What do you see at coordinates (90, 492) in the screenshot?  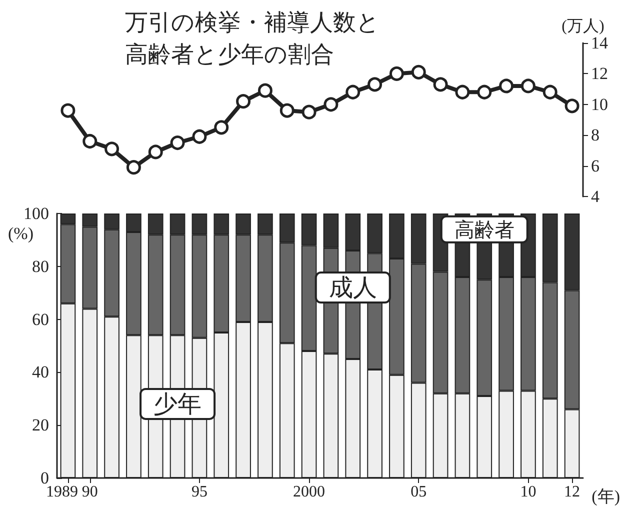 I see `x-tick-label: 90` at bounding box center [90, 492].